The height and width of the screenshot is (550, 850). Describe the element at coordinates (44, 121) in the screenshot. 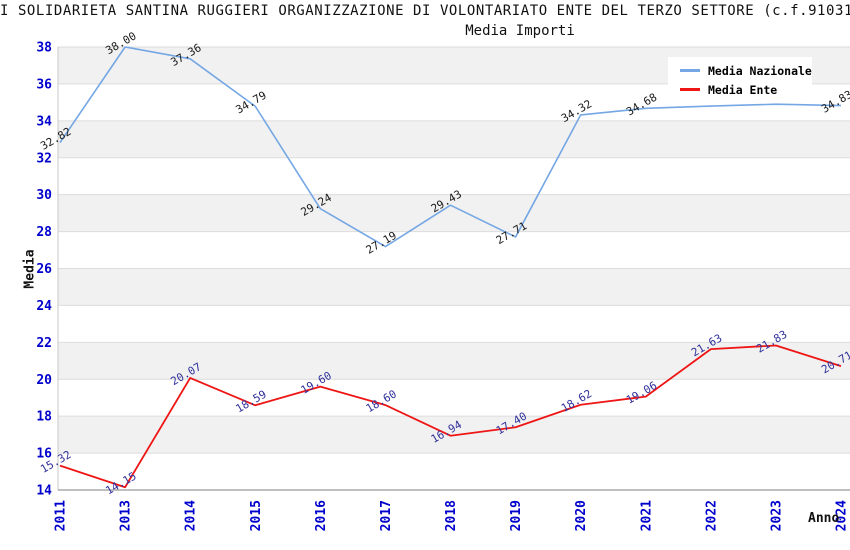

I see `y-tick-label: 34` at that location.